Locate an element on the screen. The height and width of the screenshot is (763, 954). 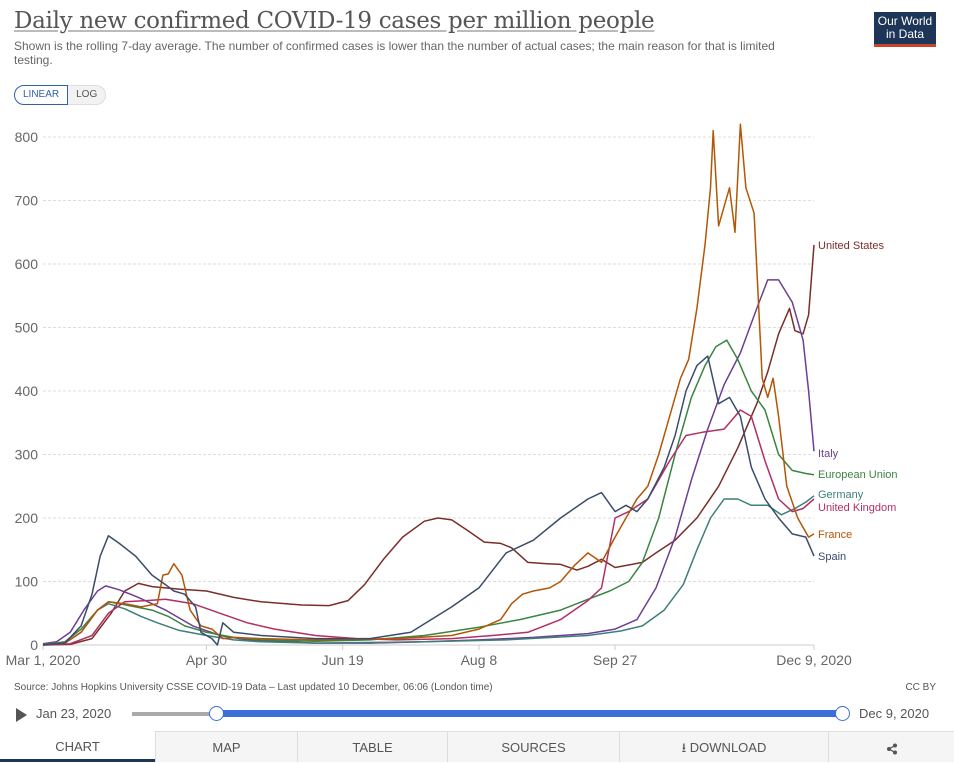
owid-logo: Our World in Data is located at coordinates (905, 29).